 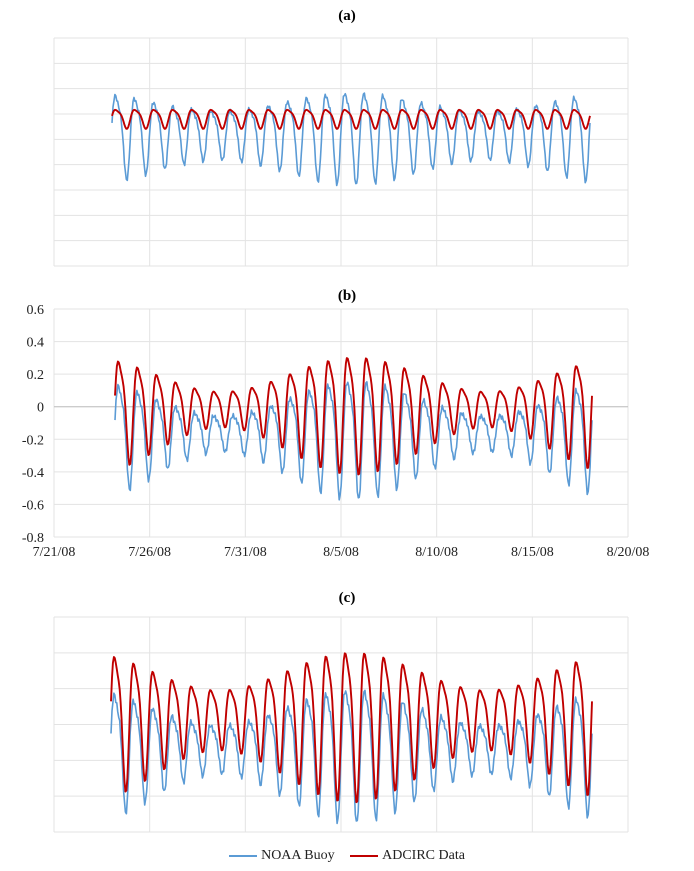 I want to click on y-tick-label: -0.2, so click(x=33, y=440).